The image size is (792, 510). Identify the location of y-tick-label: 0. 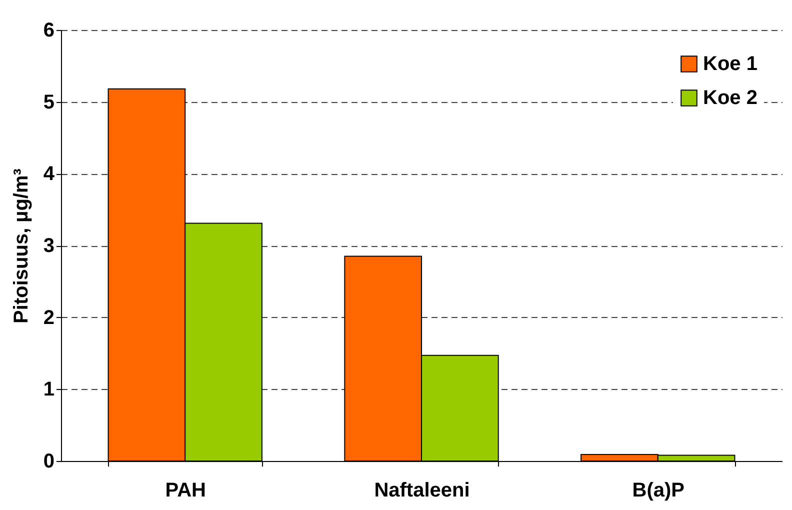
(48, 461).